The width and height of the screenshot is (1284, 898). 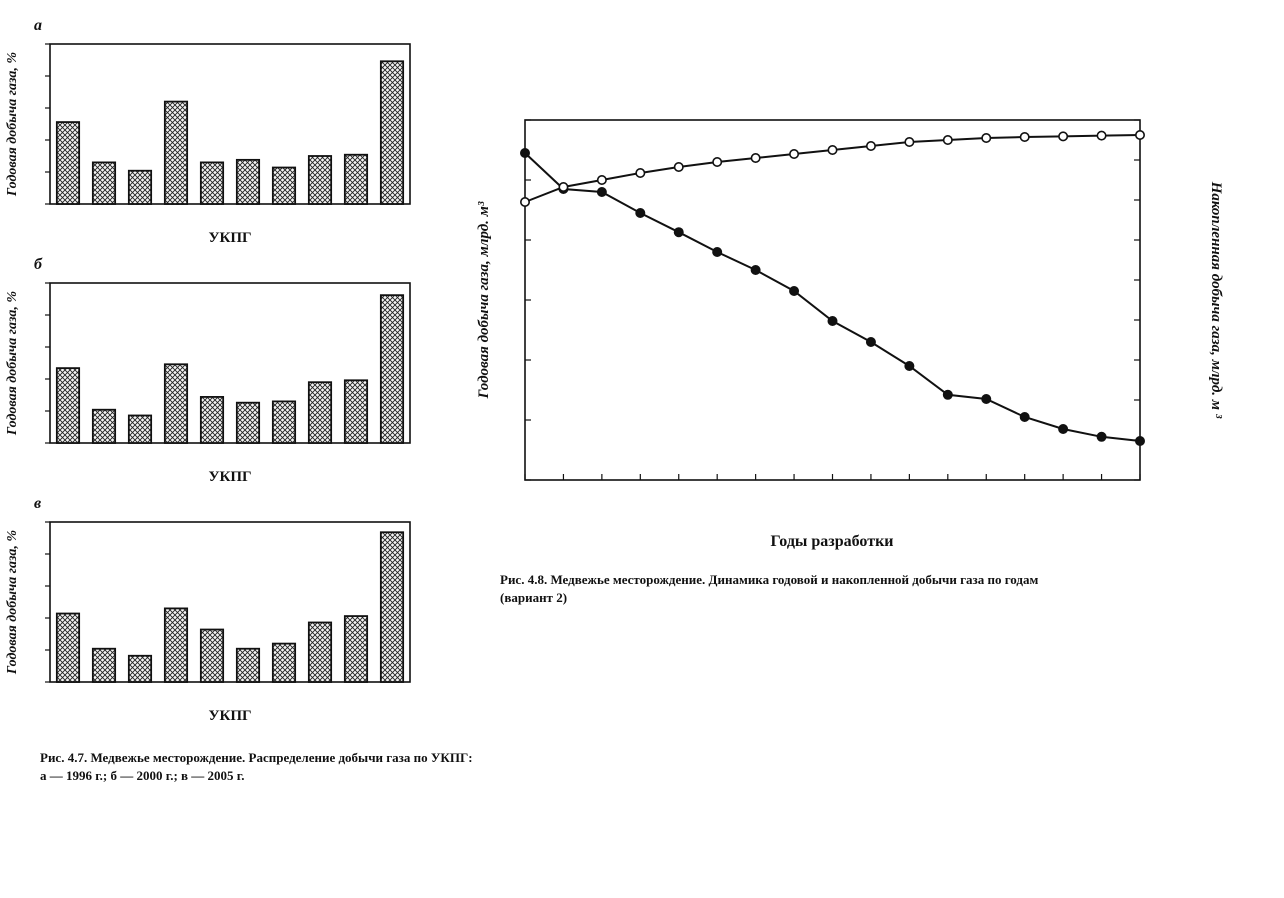 What do you see at coordinates (1216, 300) in the screenshot?
I see `y-right-axis-title: Накопленная добыча газа, млрд. м ³` at bounding box center [1216, 300].